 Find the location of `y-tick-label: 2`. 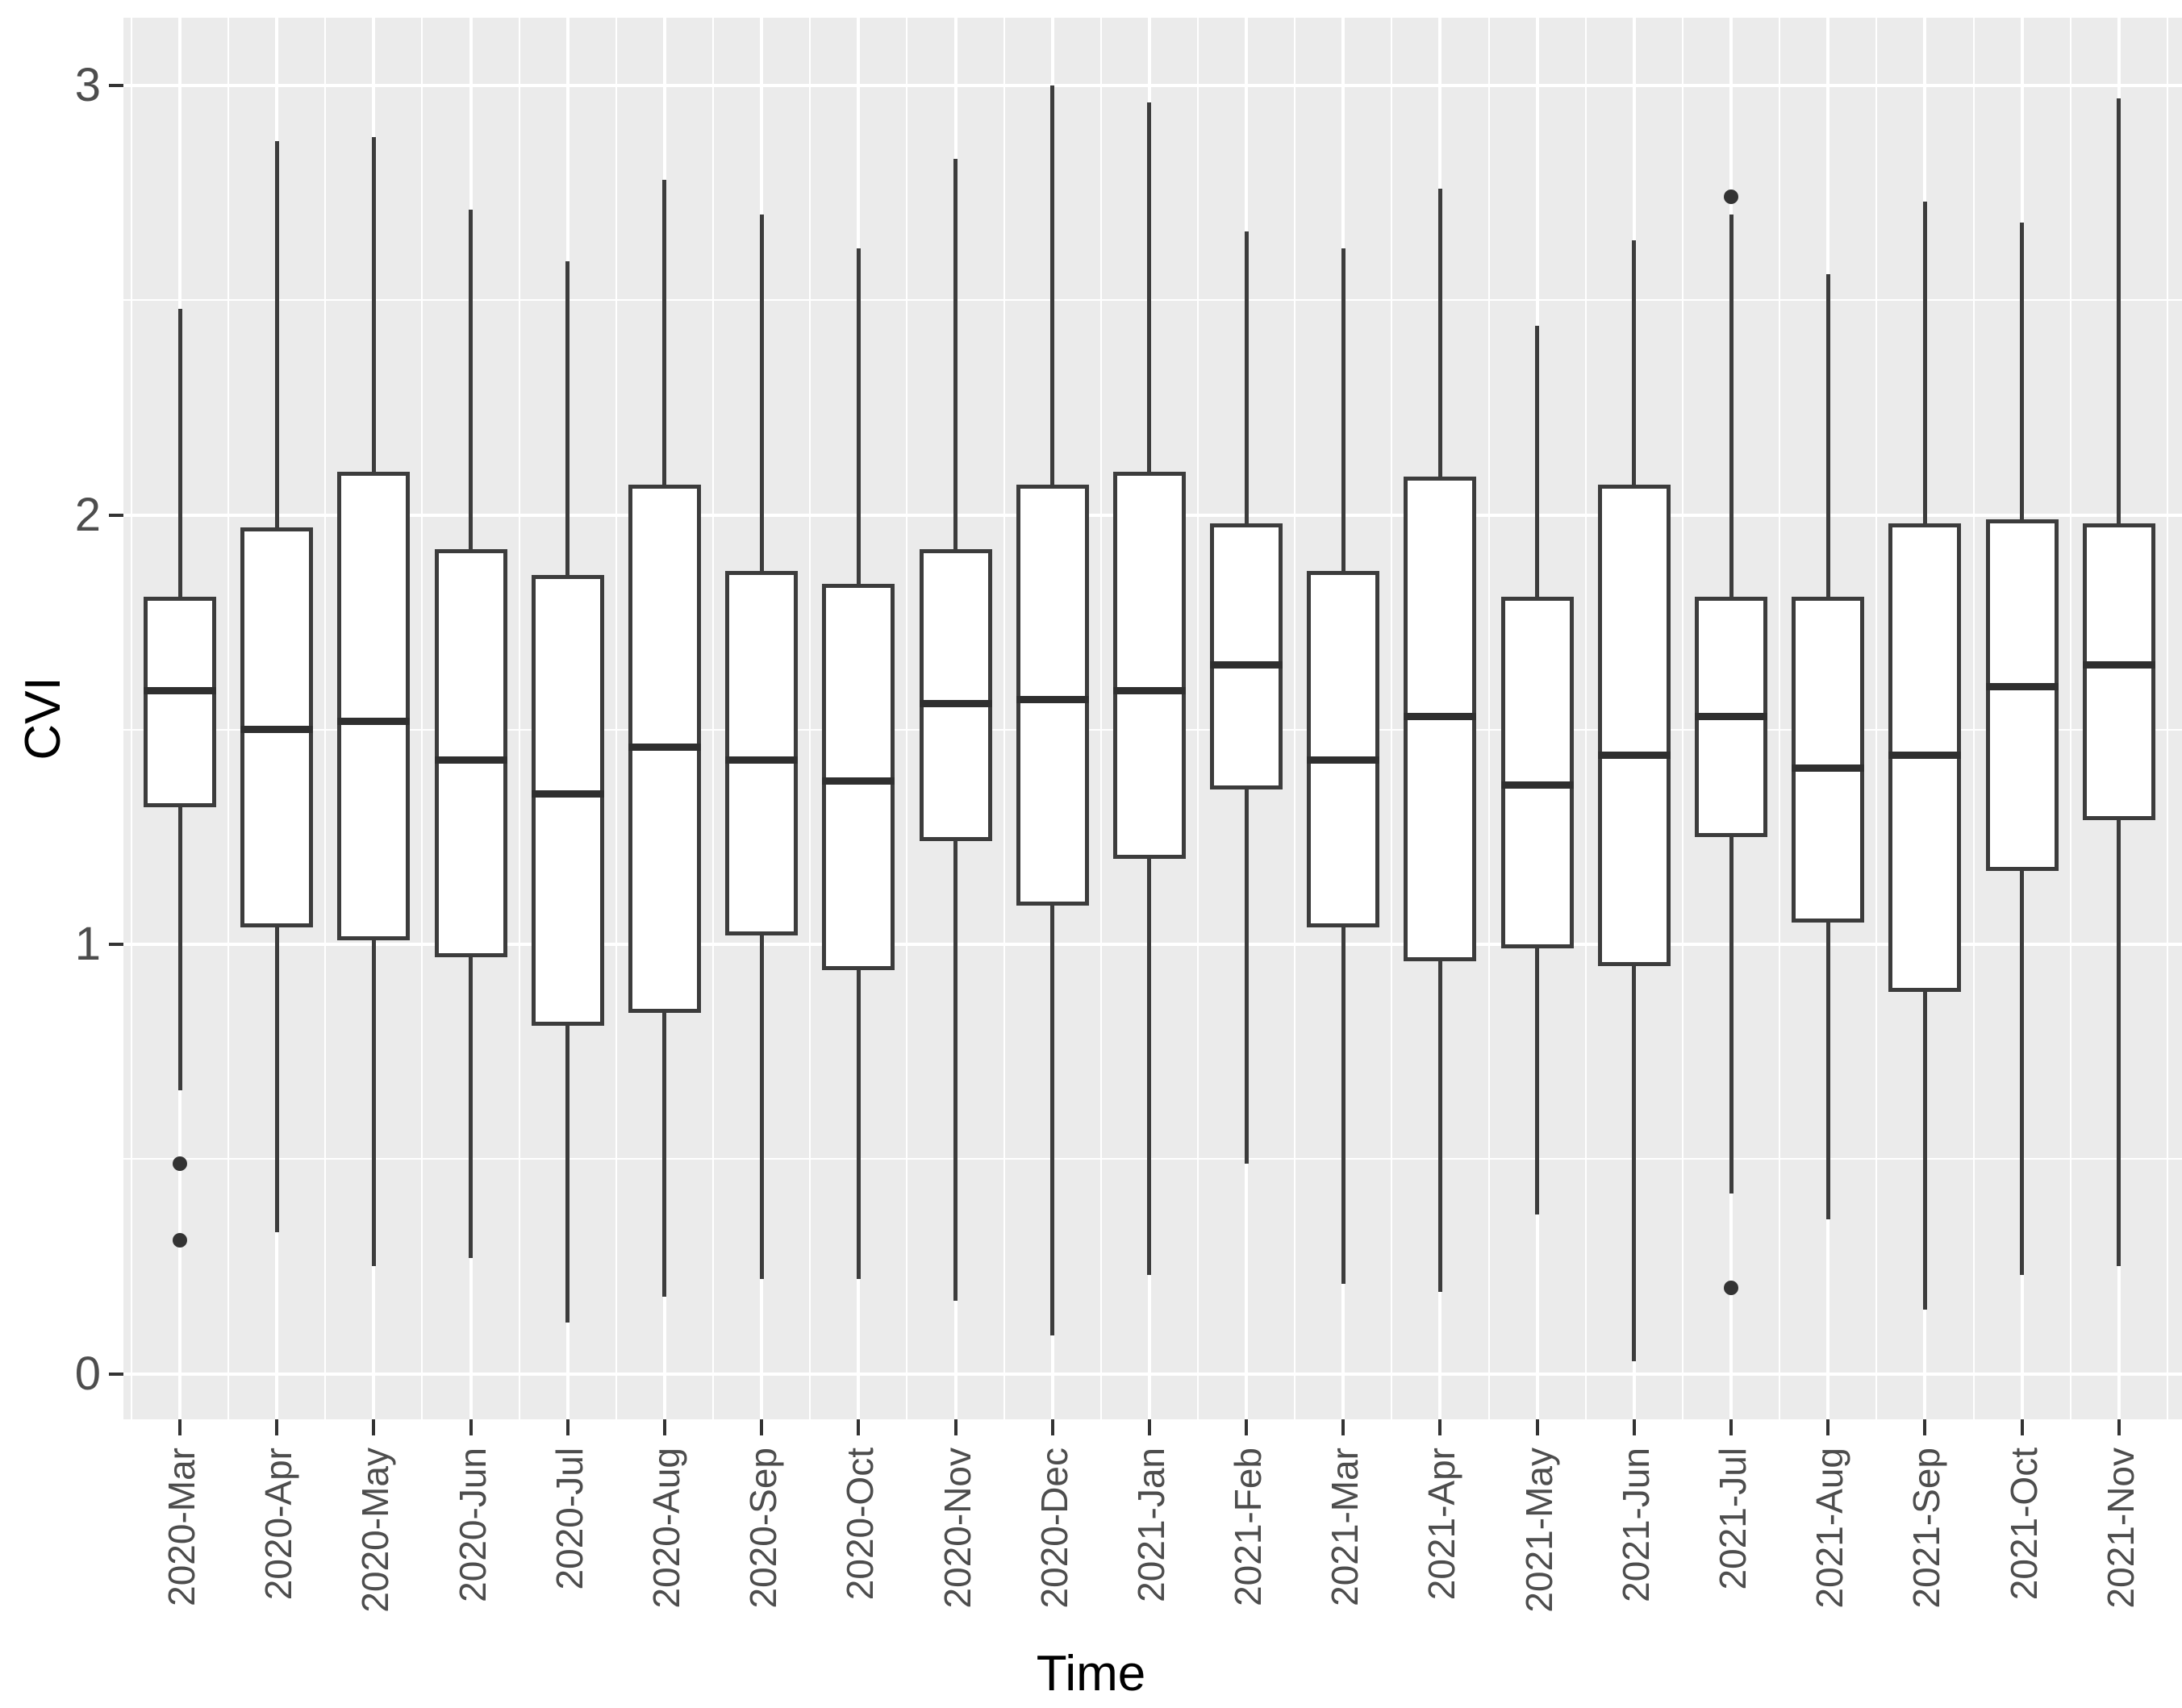

y-tick-label: 2 is located at coordinates (87, 514).